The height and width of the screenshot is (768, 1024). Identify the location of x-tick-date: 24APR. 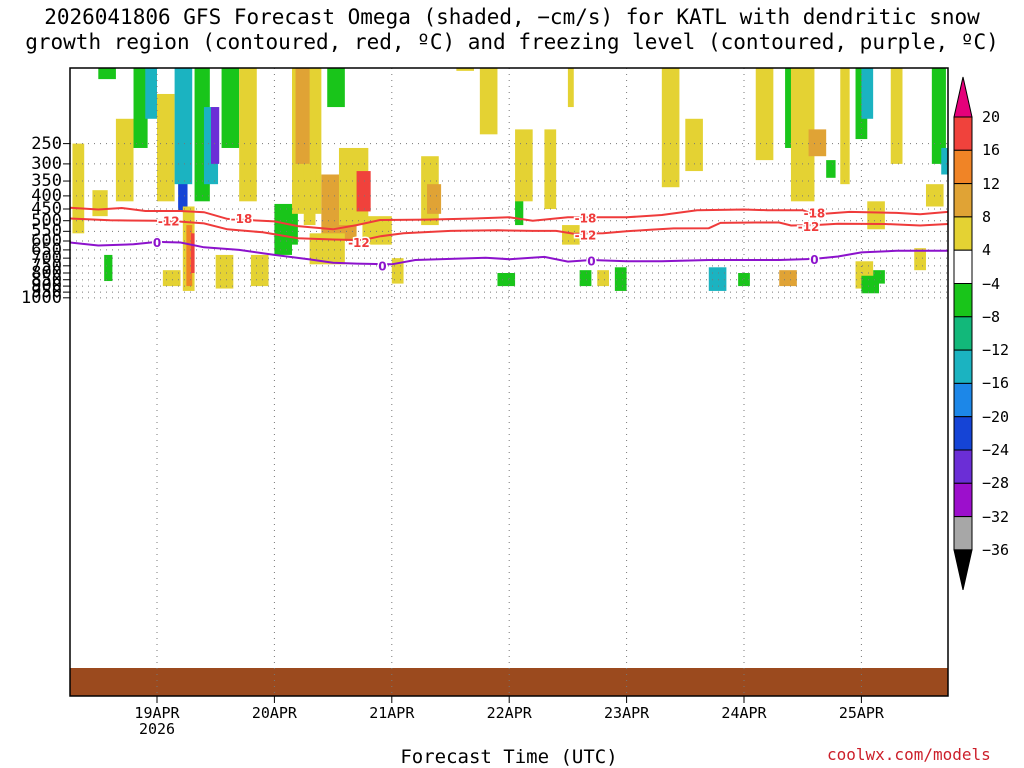
(744, 713).